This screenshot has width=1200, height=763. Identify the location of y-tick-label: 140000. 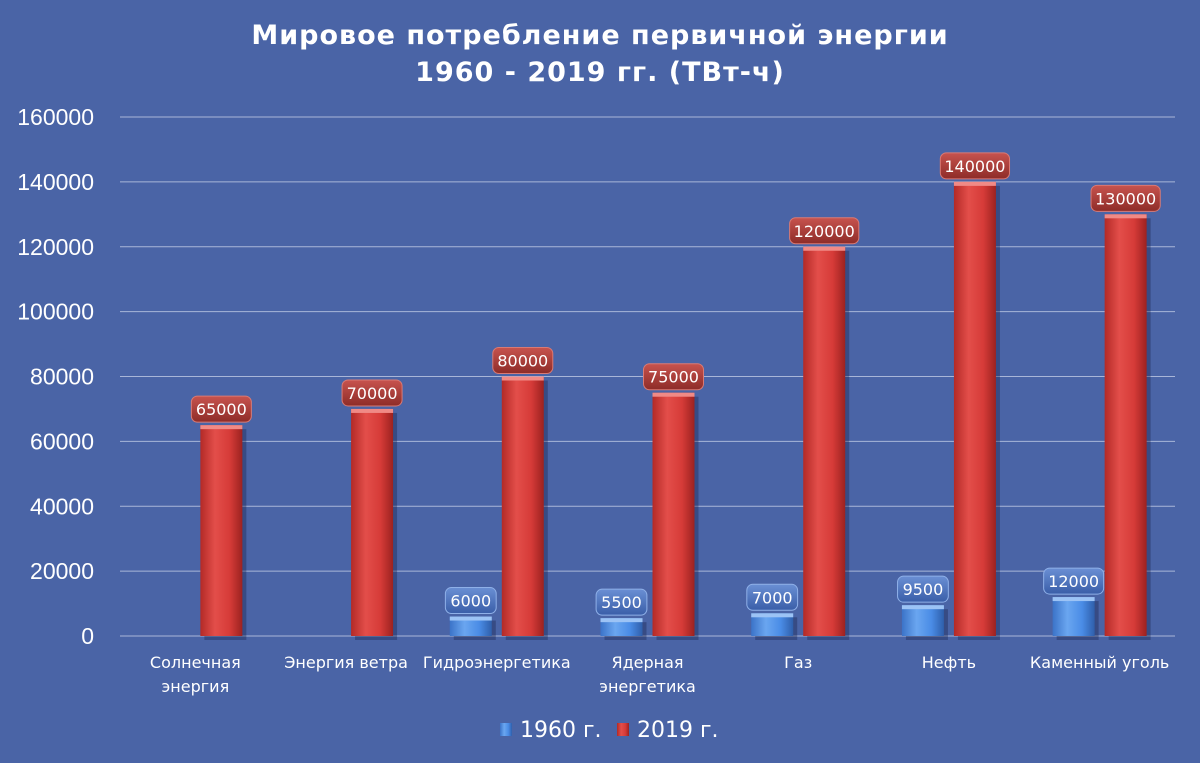
(55, 182).